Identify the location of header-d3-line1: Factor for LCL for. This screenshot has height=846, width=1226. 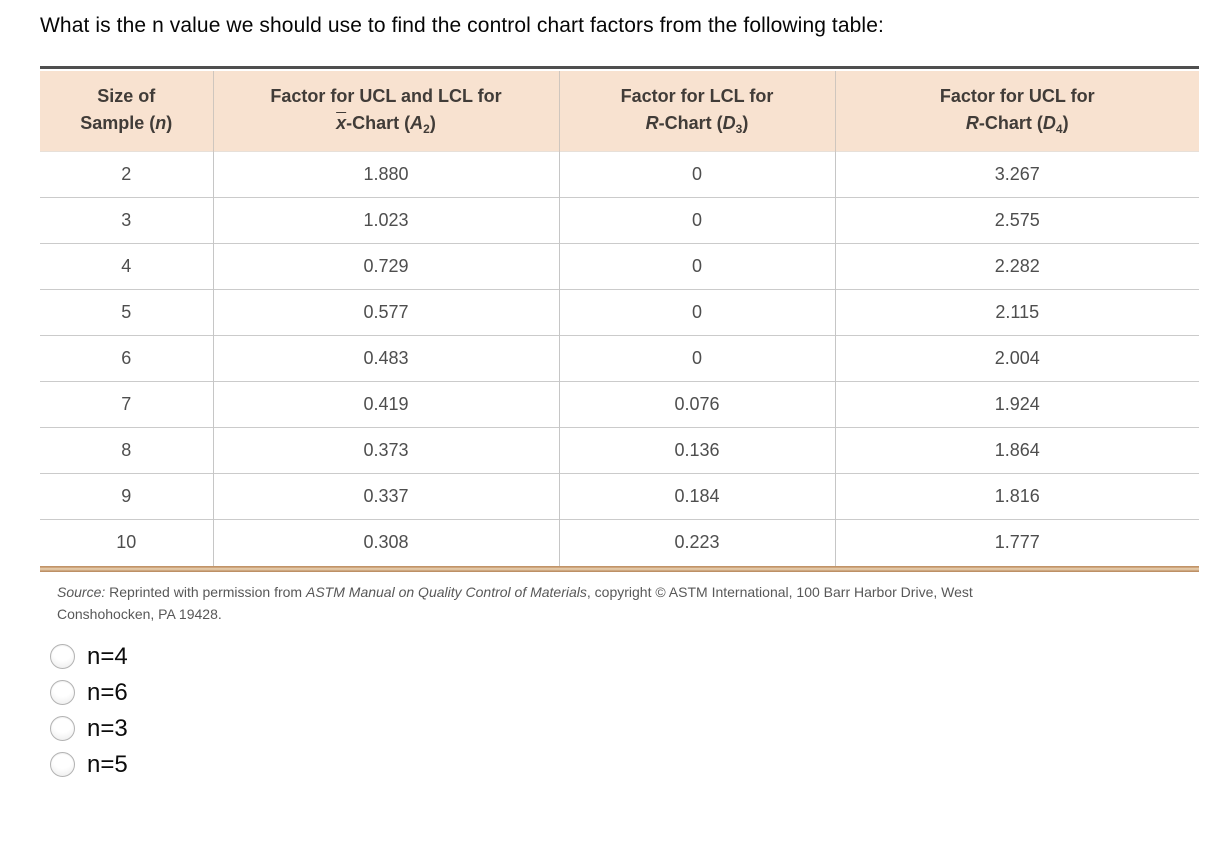
(697, 96).